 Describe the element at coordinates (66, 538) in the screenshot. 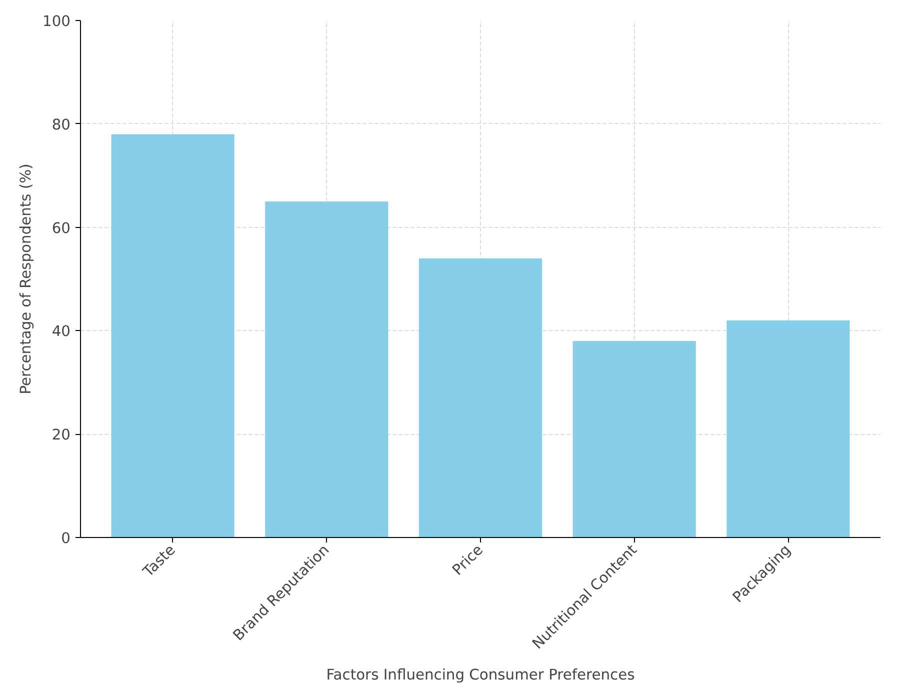

I see `y-tick-label: 0` at that location.